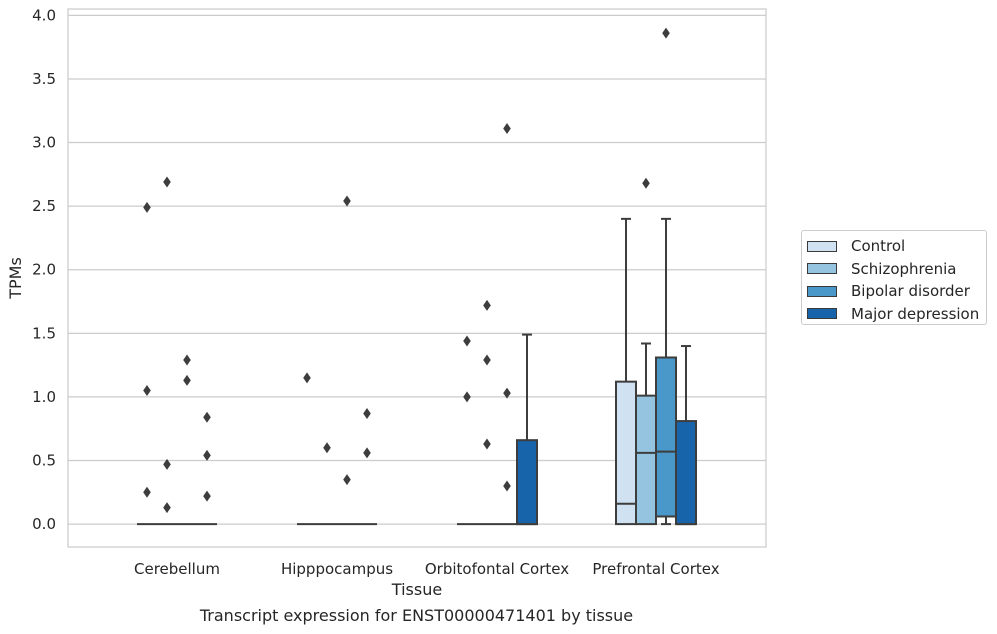 The height and width of the screenshot is (634, 997). I want to click on legend-label-control: Control, so click(878, 246).